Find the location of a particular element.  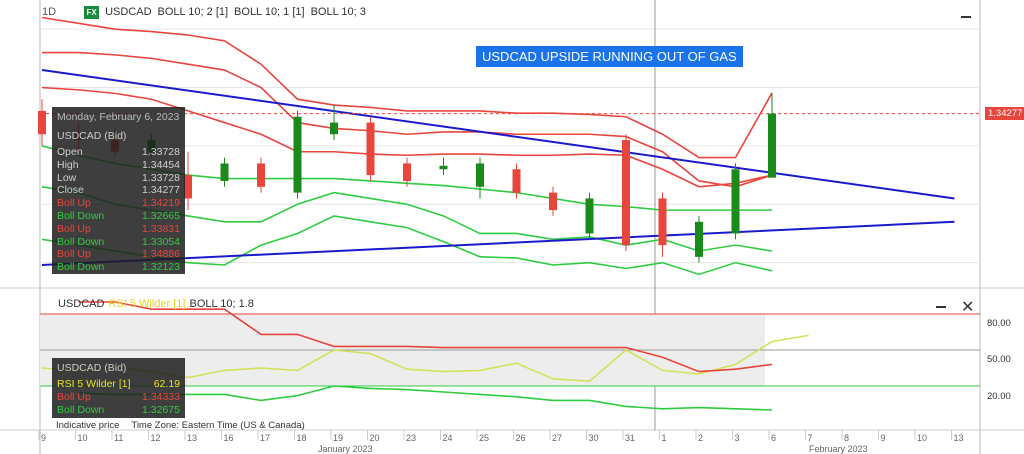

tooltip-row: Close 1.34277 is located at coordinates (118, 190).